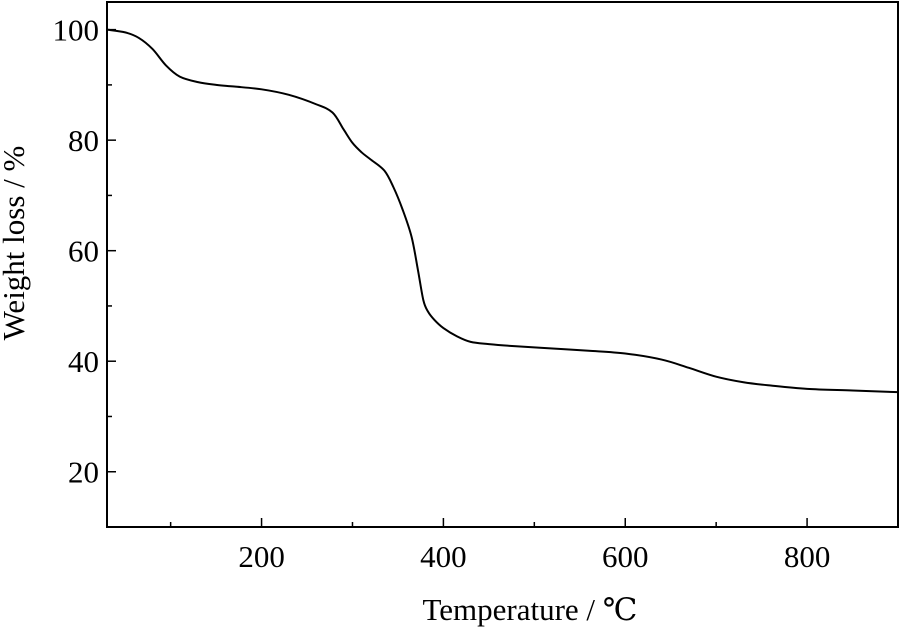 This screenshot has height=629, width=900. I want to click on y-tick-label: 60, so click(83, 251).